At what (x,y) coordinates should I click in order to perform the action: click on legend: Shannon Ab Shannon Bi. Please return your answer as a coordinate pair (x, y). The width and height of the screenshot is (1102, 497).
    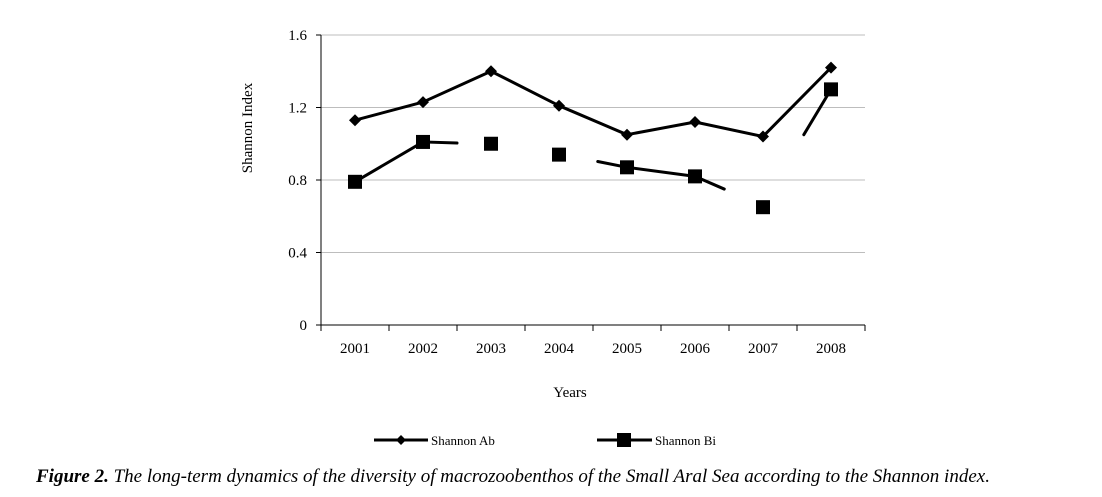
    Looking at the image, I should click on (545, 440).